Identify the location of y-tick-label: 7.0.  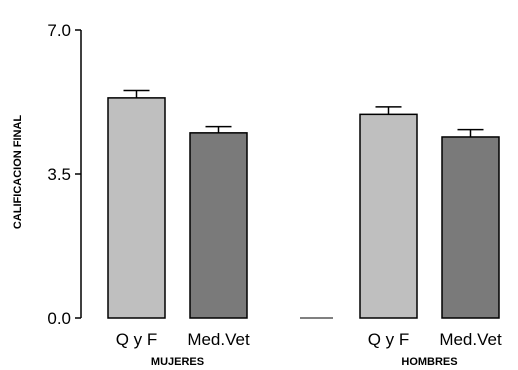
(59, 30).